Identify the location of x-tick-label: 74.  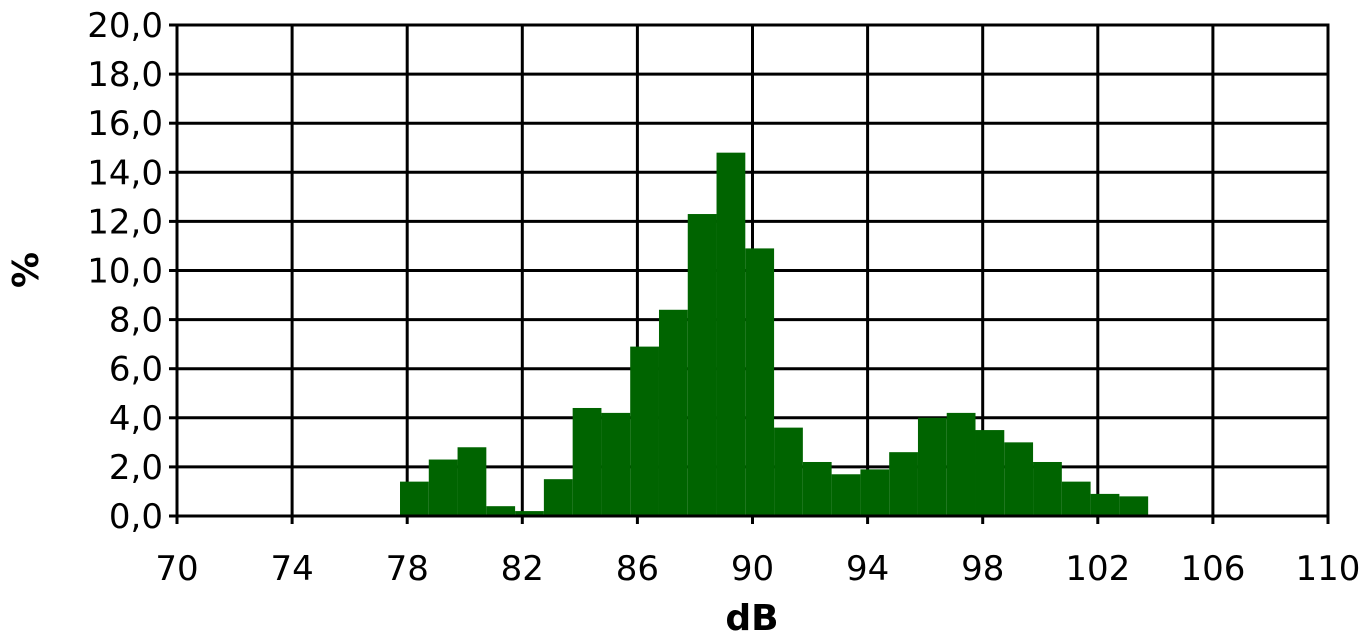
(291, 569).